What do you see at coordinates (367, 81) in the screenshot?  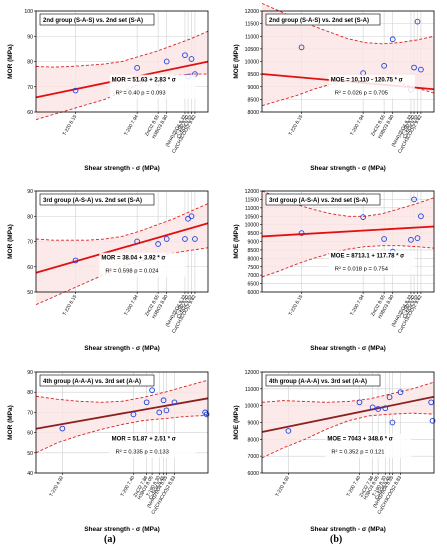 I see `regression-equation: MOE = 10,110 - 120.75 * σ` at bounding box center [367, 81].